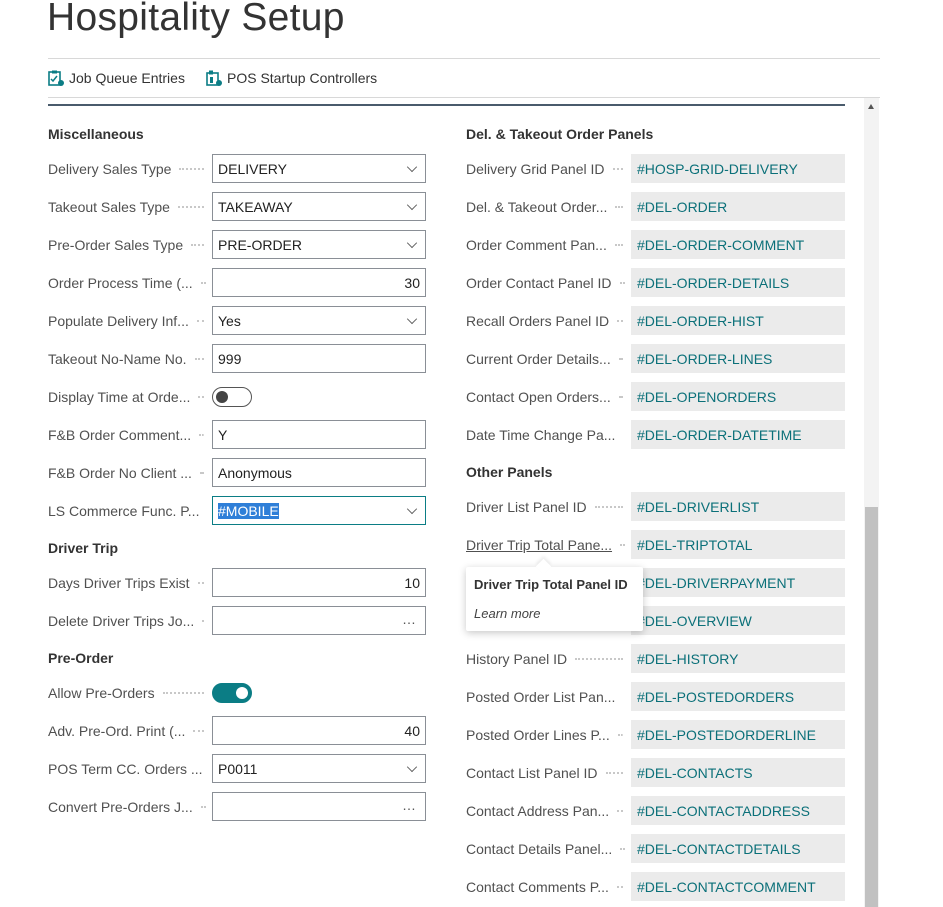 This screenshot has width=943, height=907. What do you see at coordinates (738, 282) in the screenshot?
I see `panel-id-value: #DEL-ORDER-DETAILS` at bounding box center [738, 282].